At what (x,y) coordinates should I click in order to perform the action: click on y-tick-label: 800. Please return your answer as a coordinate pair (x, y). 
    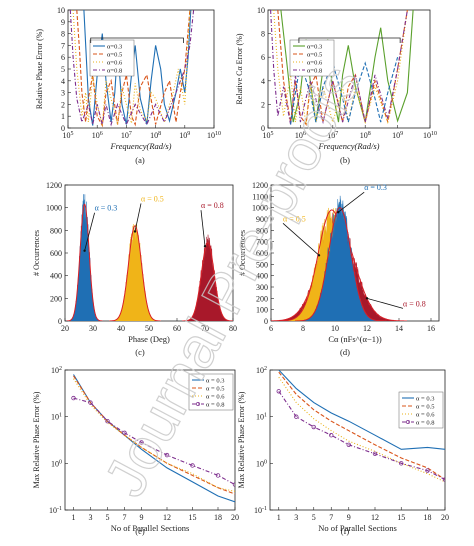
    Looking at the image, I should click on (262, 230).